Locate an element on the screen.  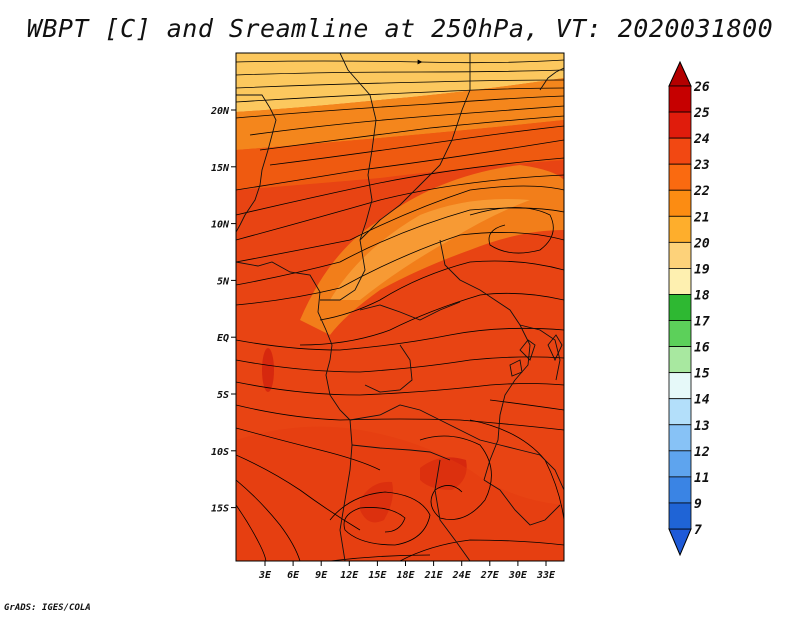
lat-tick-label: 15N is located at coordinates (220, 168).